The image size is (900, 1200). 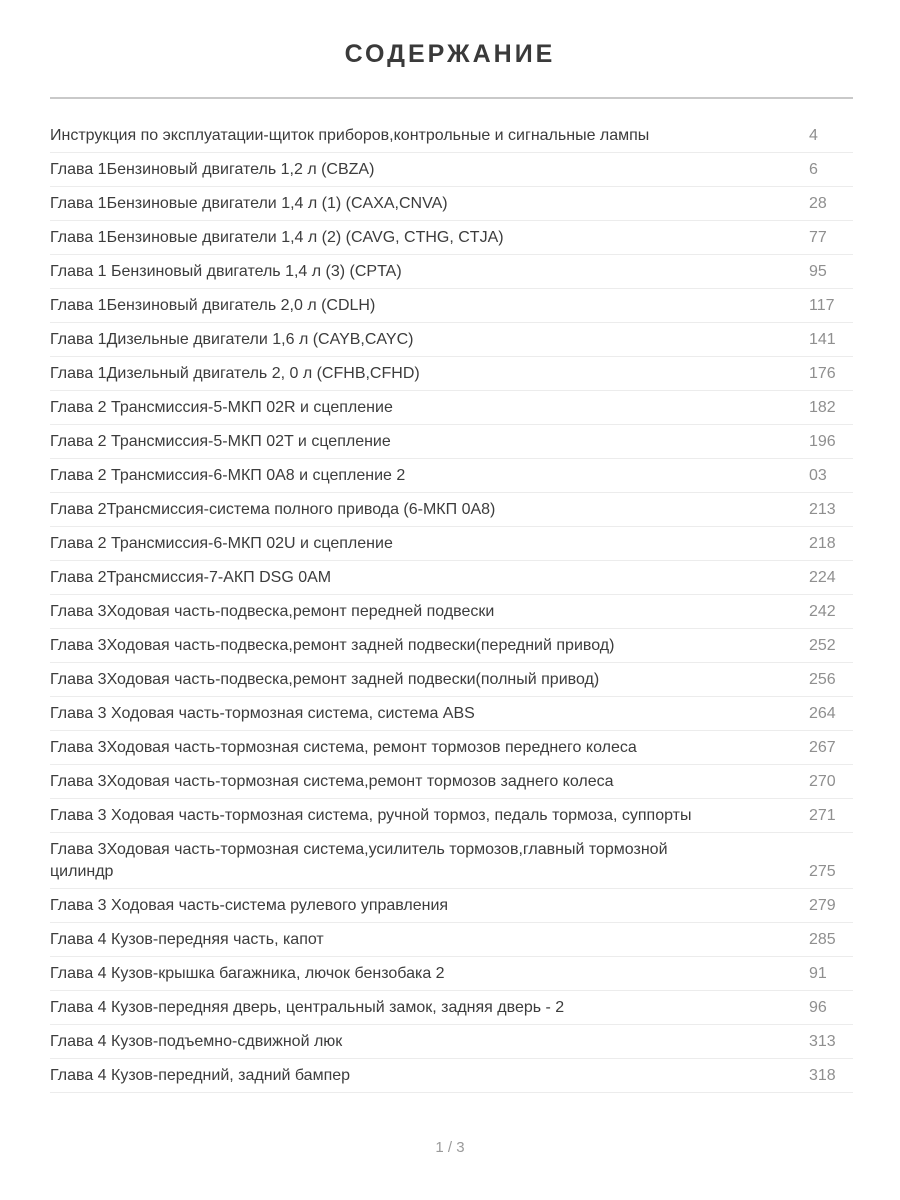 What do you see at coordinates (822, 577) in the screenshot?
I see `toc-entry-page-number: 224` at bounding box center [822, 577].